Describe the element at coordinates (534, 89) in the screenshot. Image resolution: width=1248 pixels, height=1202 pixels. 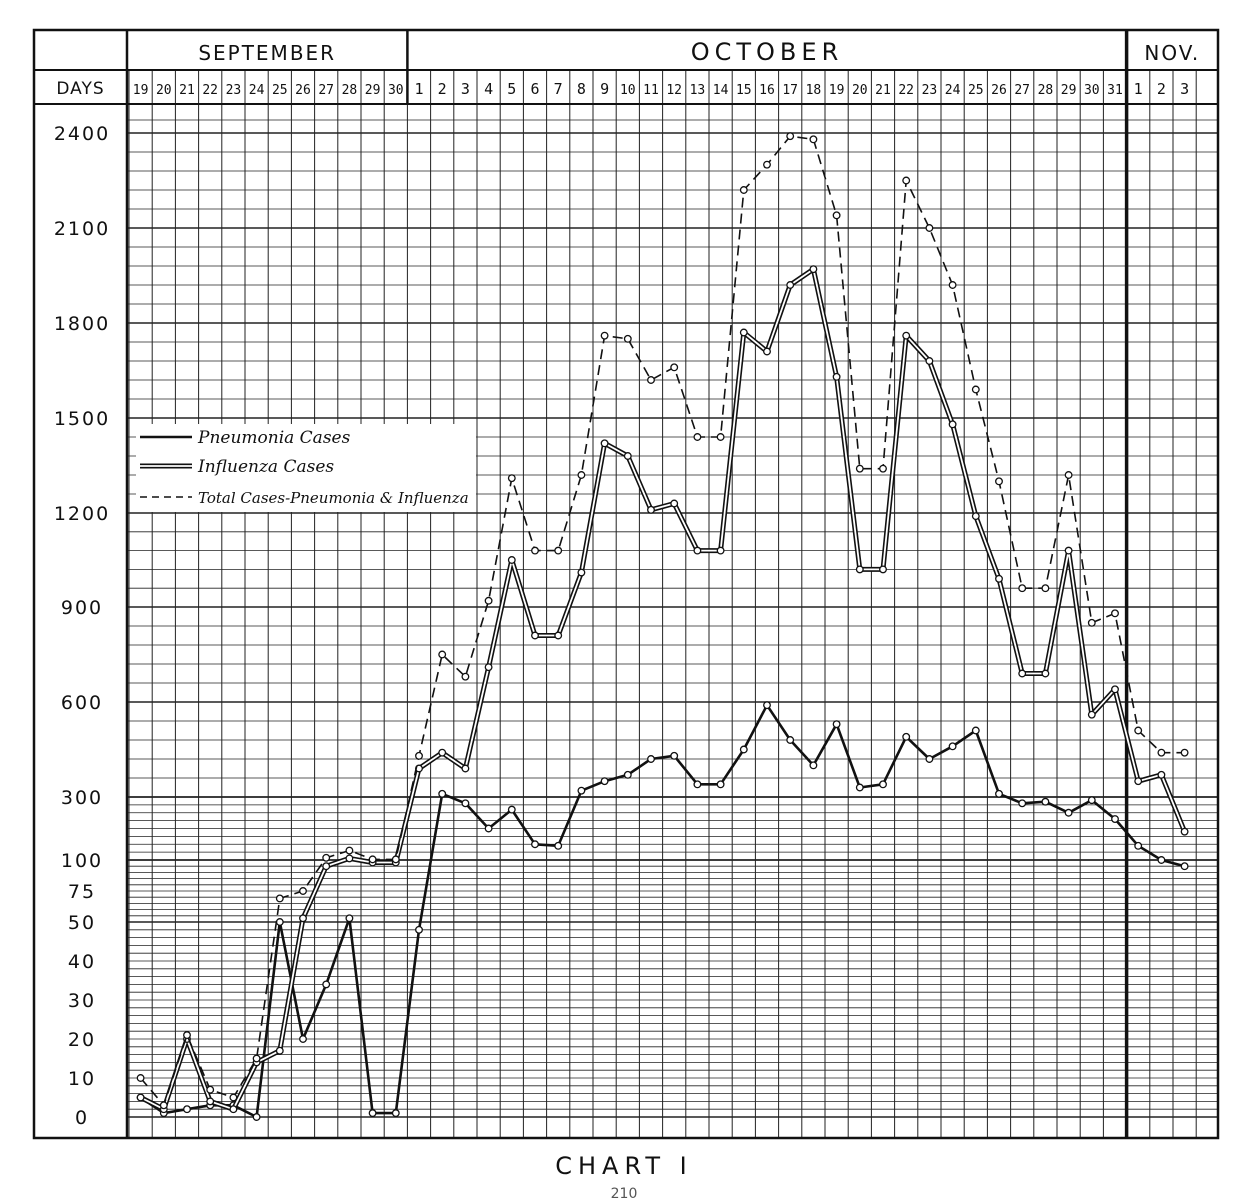
I see `day-tick-label: 6` at that location.